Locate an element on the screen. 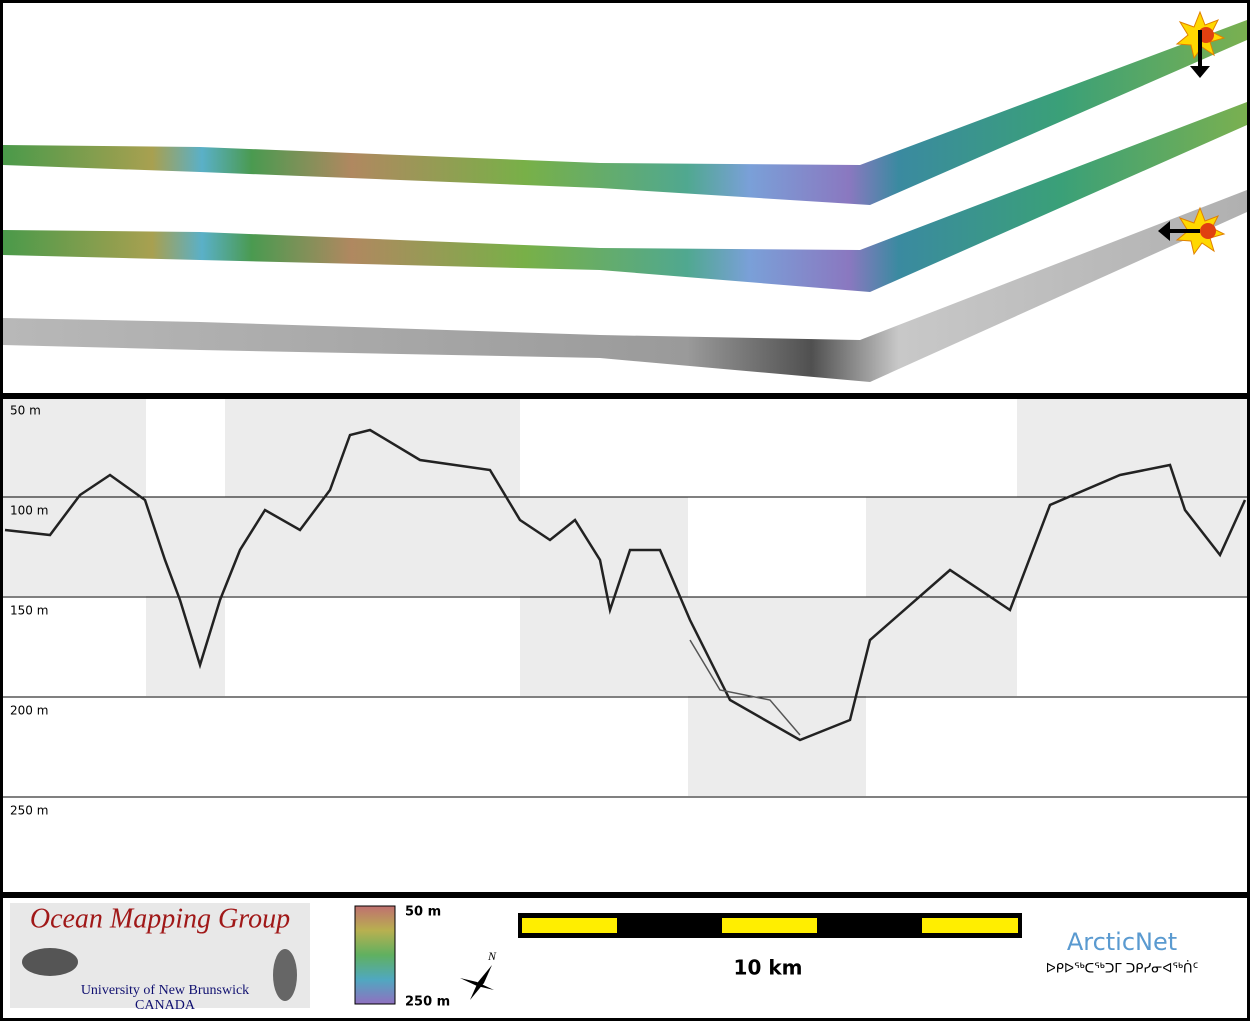  seabed-reflector is located at coordinates (745, 687).